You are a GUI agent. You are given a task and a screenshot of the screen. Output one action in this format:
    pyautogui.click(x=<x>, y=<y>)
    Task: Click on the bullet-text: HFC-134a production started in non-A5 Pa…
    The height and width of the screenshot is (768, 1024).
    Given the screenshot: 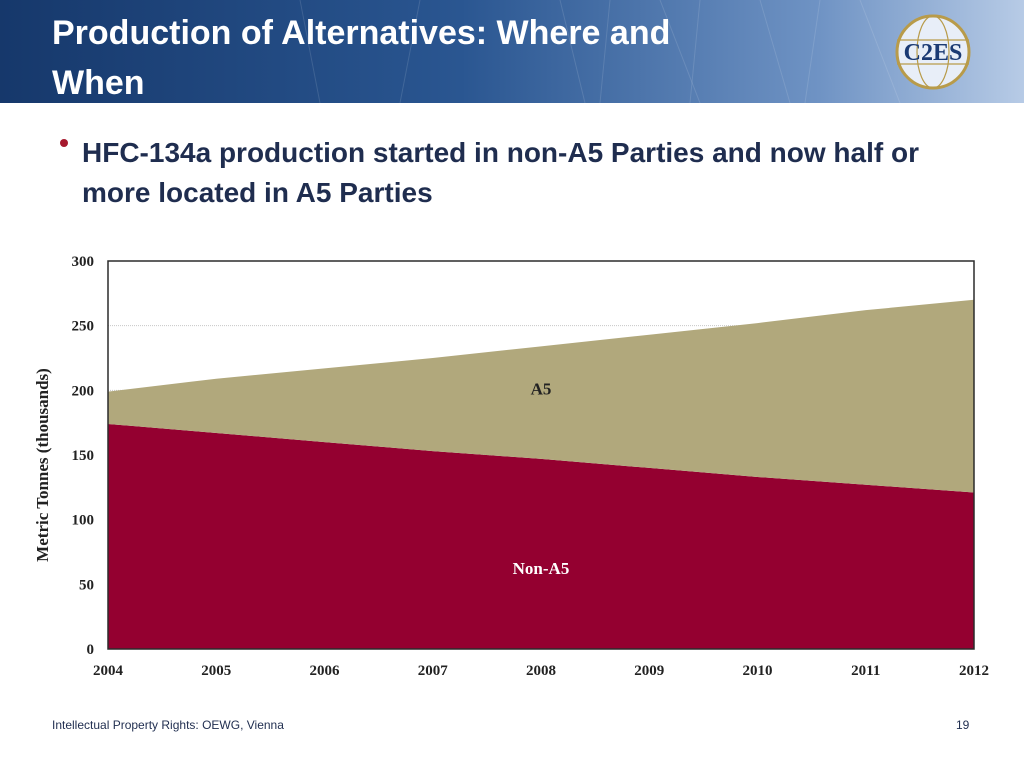 What is the action you would take?
    pyautogui.click(x=500, y=172)
    